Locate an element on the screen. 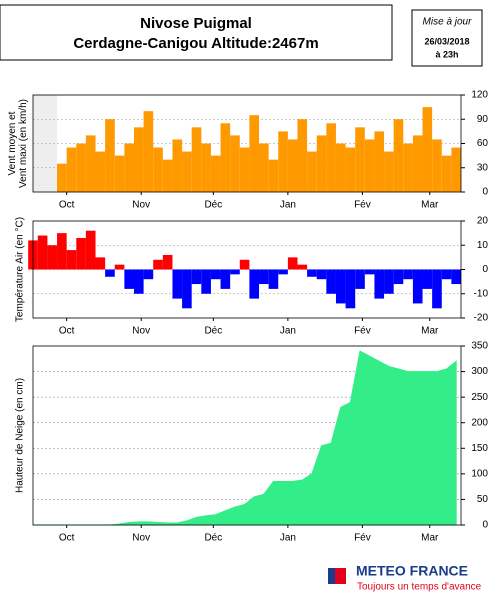  y-tick-label: 90 is located at coordinates (483, 119).